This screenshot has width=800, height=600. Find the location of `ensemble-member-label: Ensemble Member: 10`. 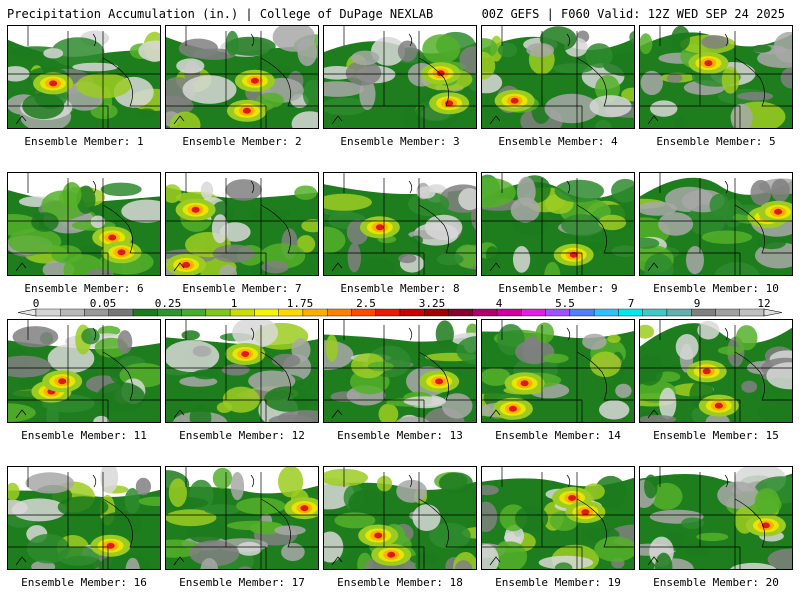

ensemble-member-label: Ensemble Member: 10 is located at coordinates (716, 288).